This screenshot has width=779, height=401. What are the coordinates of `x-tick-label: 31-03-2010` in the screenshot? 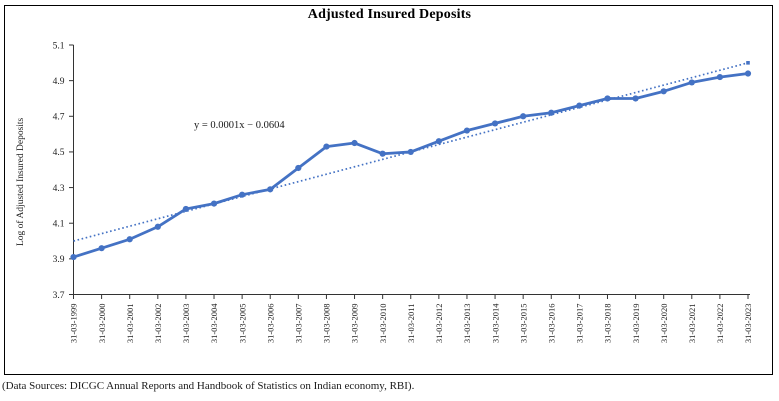 It's located at (383, 324).